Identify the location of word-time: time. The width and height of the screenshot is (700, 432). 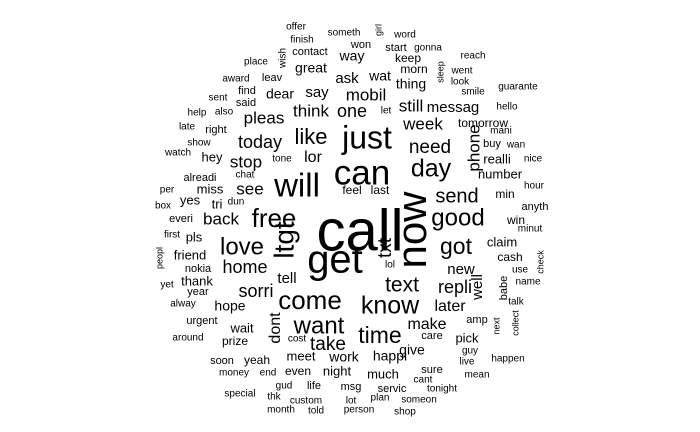
(379, 335).